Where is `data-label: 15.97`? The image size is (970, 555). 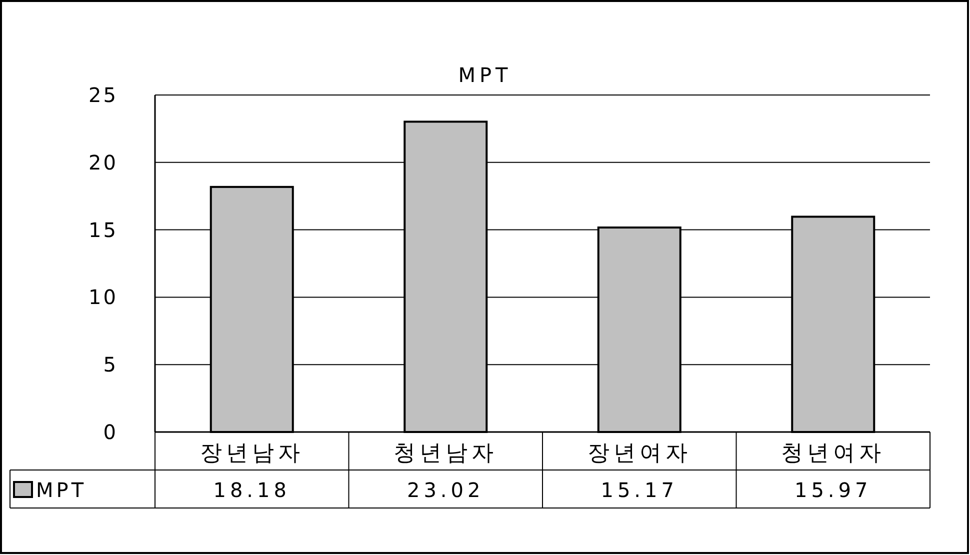
data-label: 15.97 is located at coordinates (833, 490).